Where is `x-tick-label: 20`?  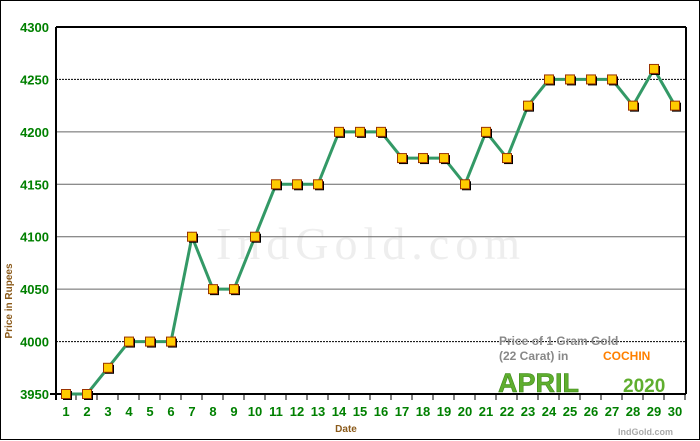 x-tick-label: 20 is located at coordinates (465, 411).